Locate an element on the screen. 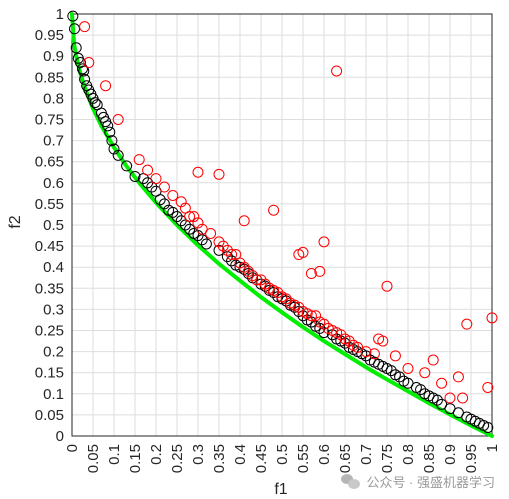 The image size is (509, 499). y-tick-label: 0 is located at coordinates (60, 436).